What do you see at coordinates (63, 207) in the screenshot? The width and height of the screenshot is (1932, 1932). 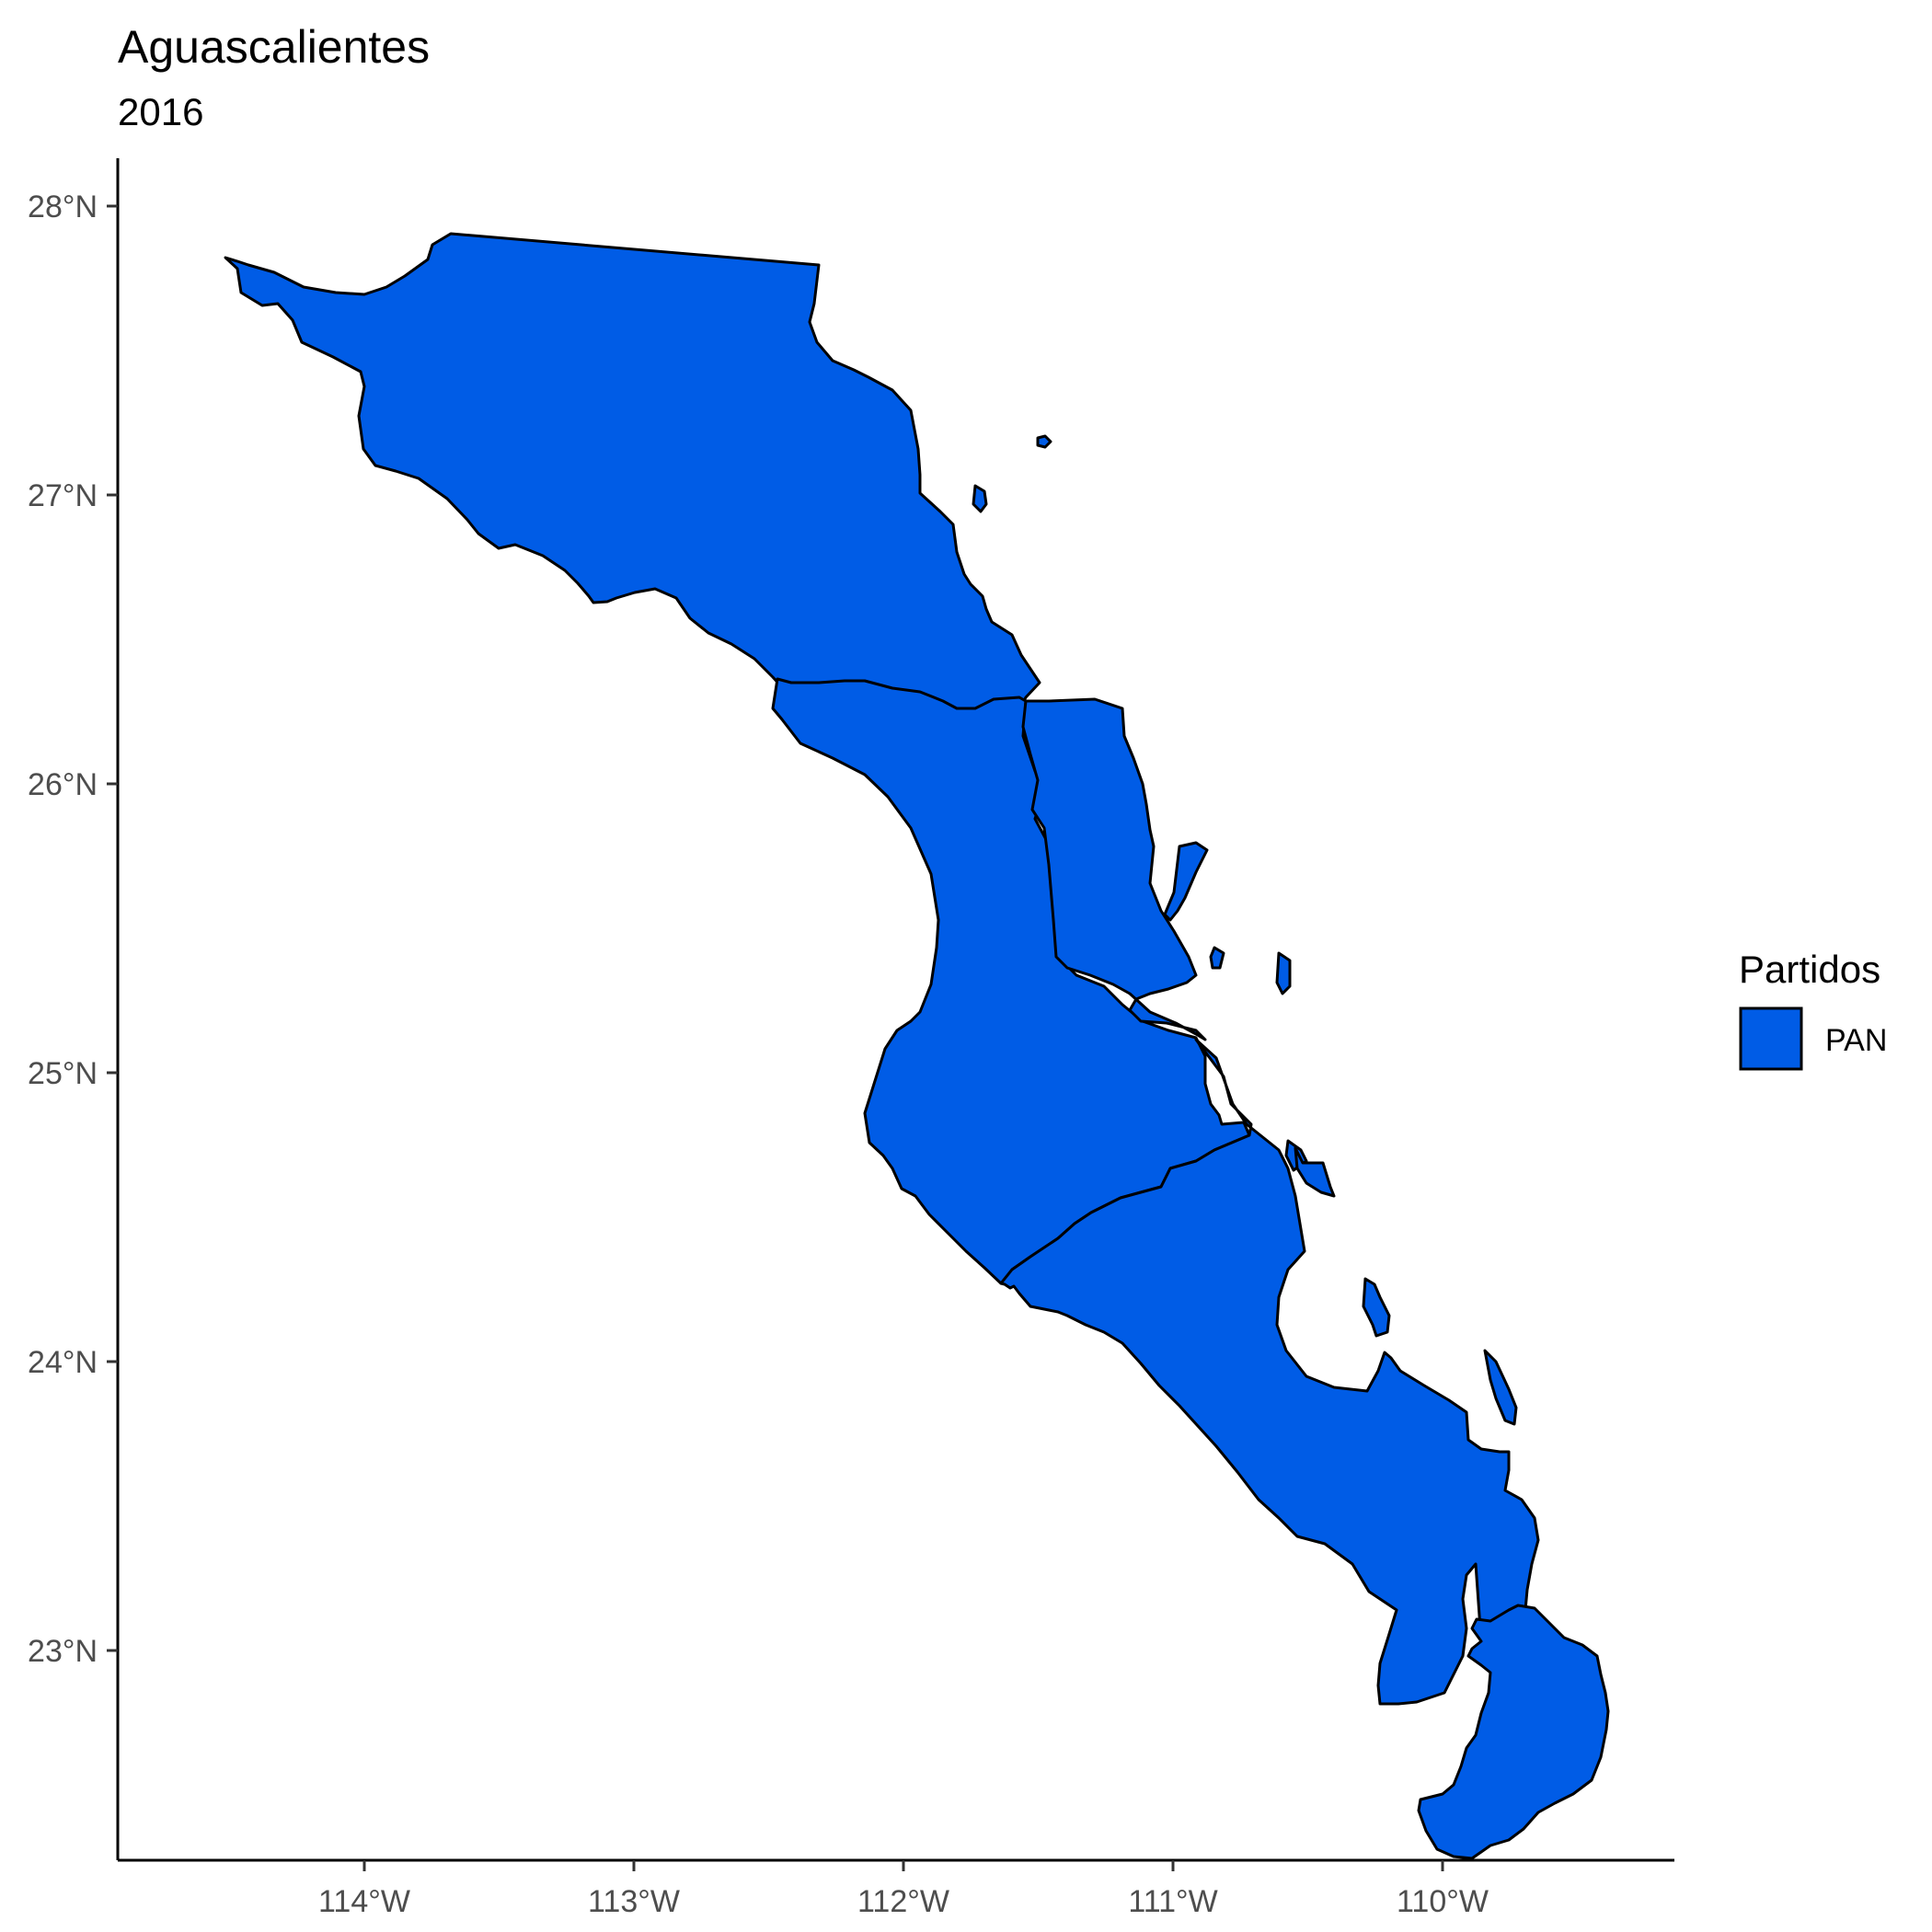 I see `y-tick-label: 28°N` at bounding box center [63, 207].